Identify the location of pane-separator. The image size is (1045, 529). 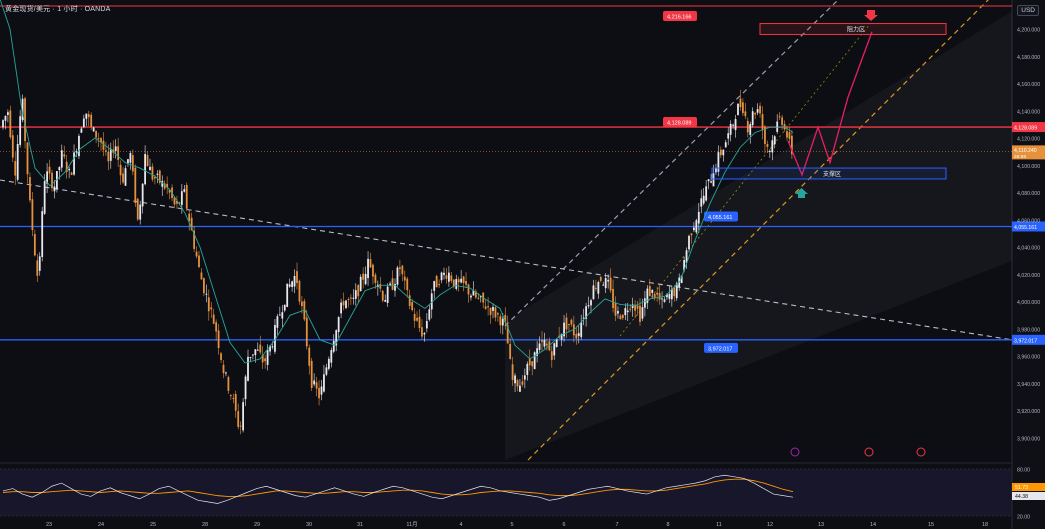
(506, 463).